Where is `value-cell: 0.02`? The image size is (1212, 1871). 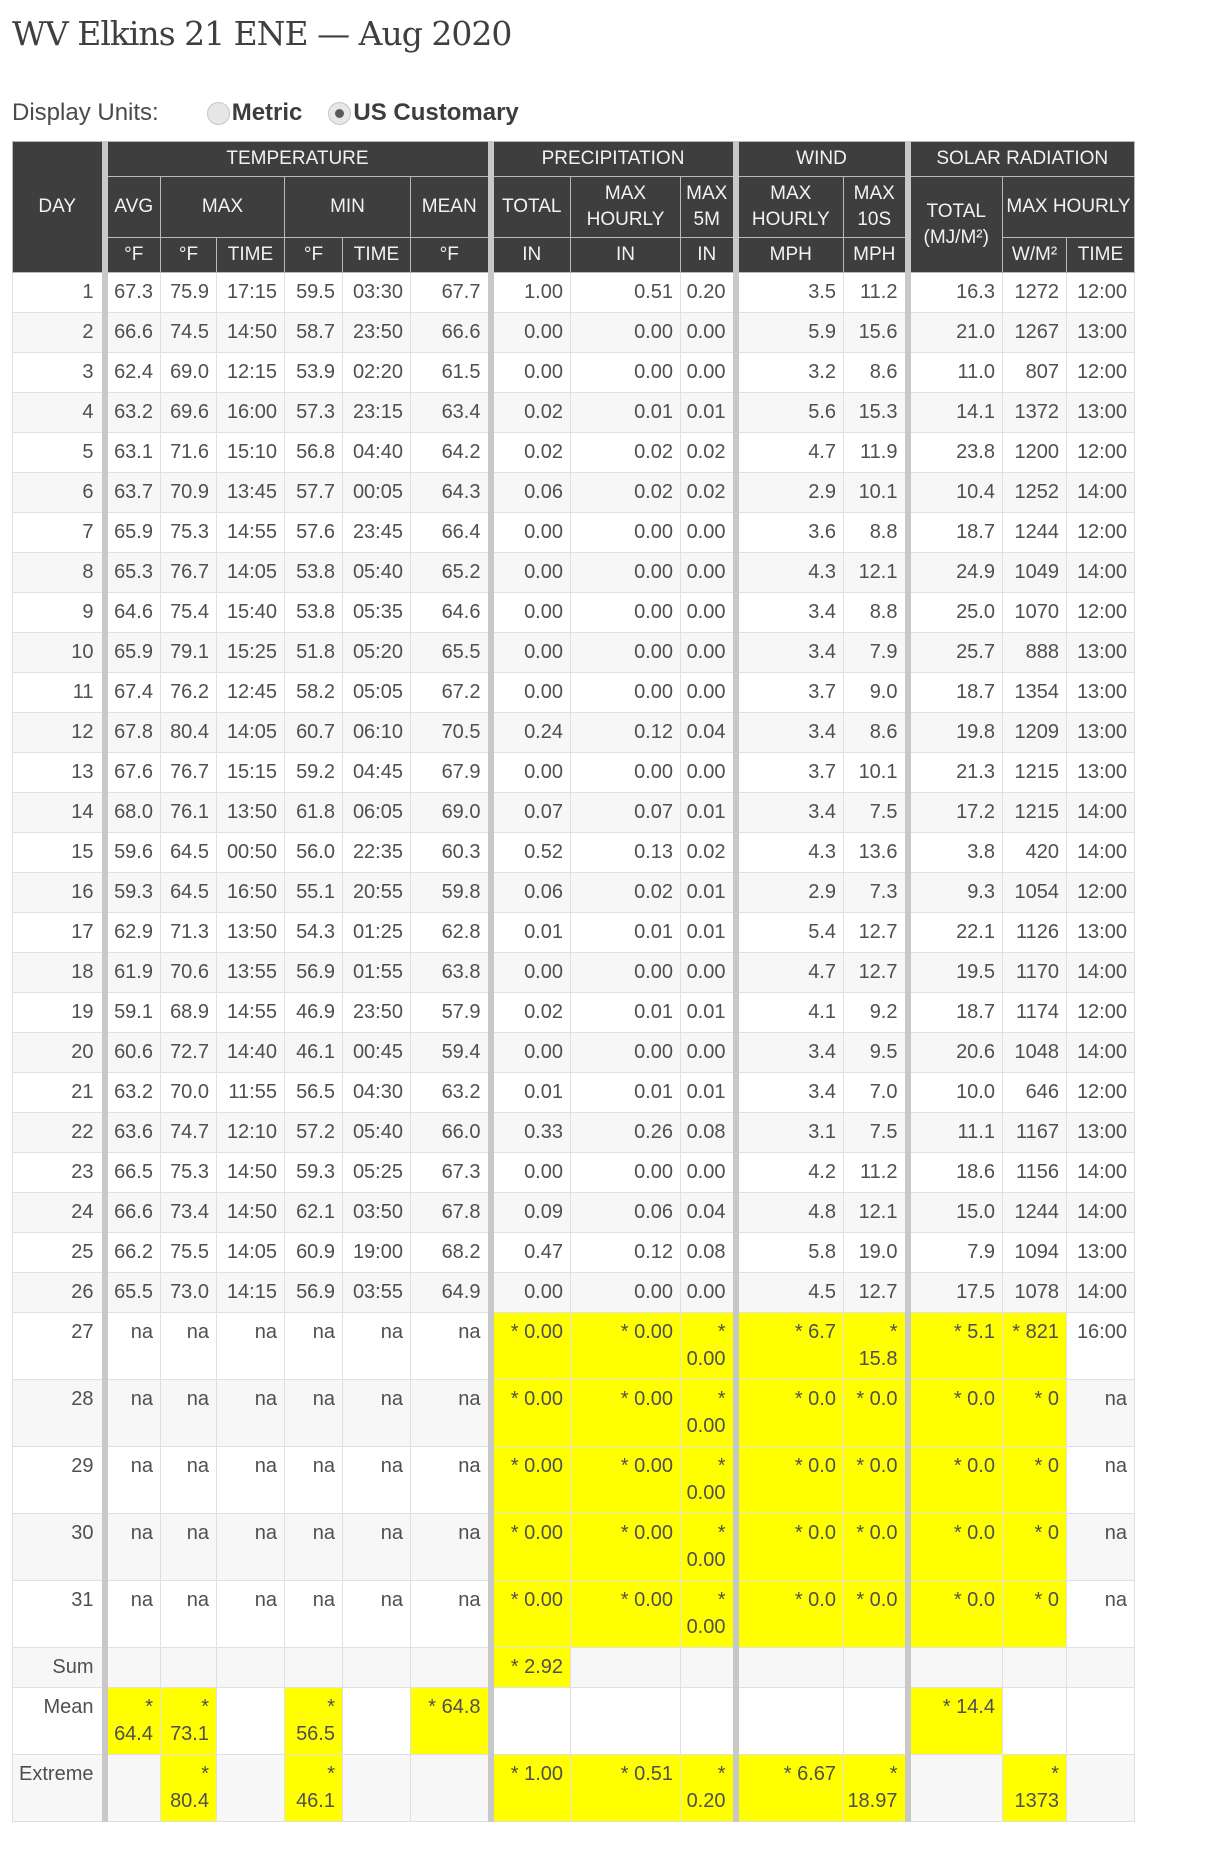
value-cell: 0.02 is located at coordinates (529, 452).